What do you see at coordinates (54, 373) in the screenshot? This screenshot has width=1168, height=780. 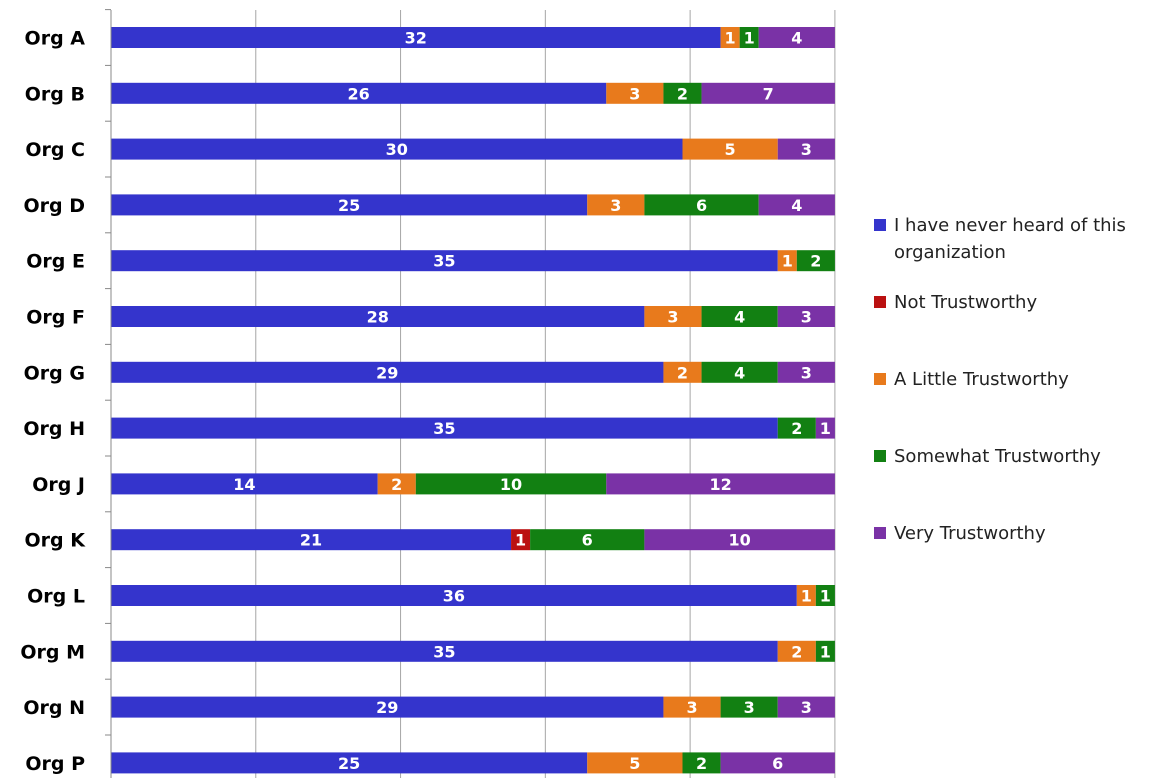 I see `category-label: Org G` at bounding box center [54, 373].